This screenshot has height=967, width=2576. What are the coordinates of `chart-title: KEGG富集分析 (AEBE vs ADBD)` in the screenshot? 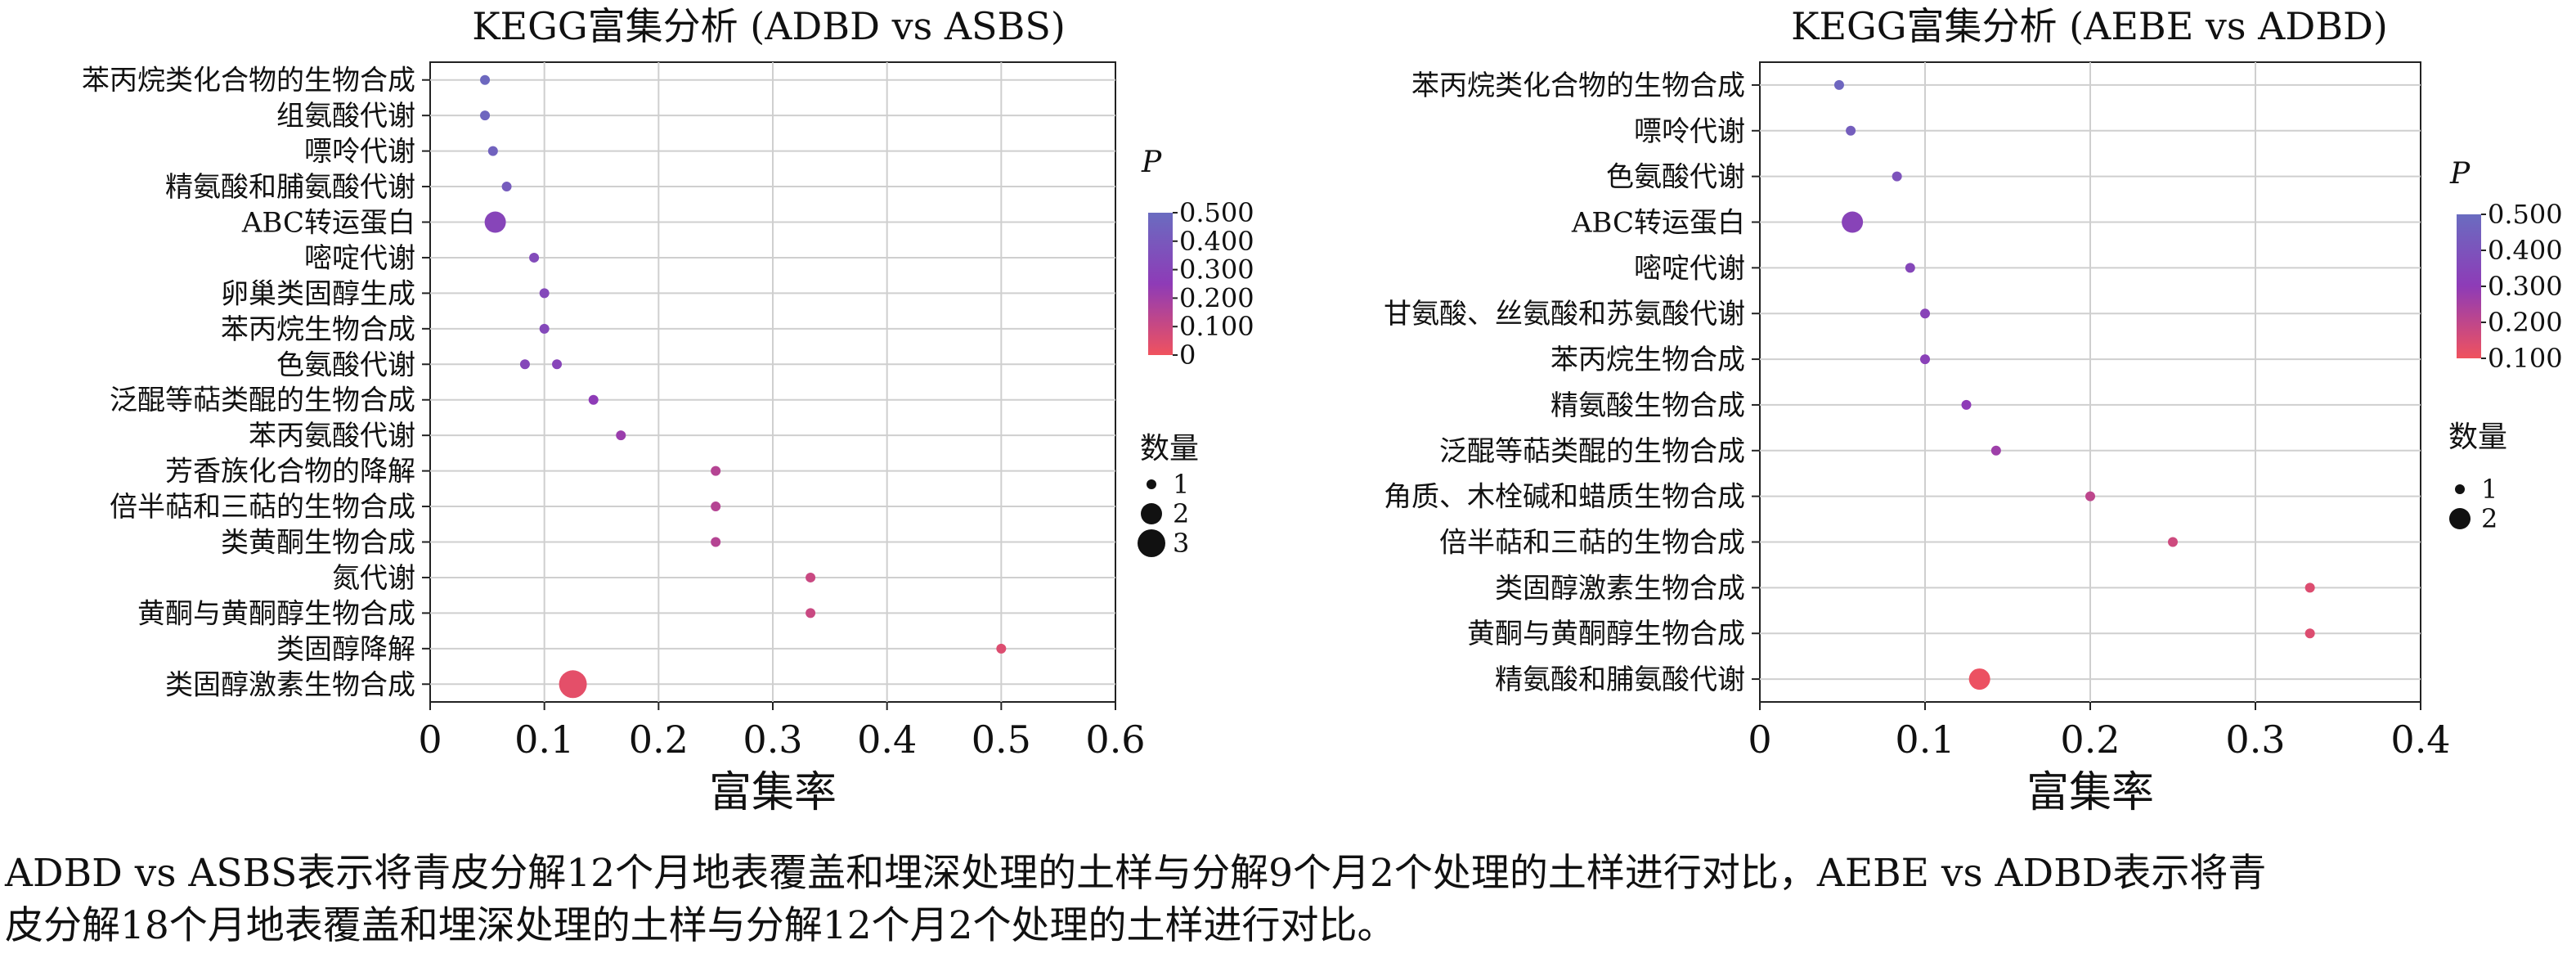 It's located at (2089, 26).